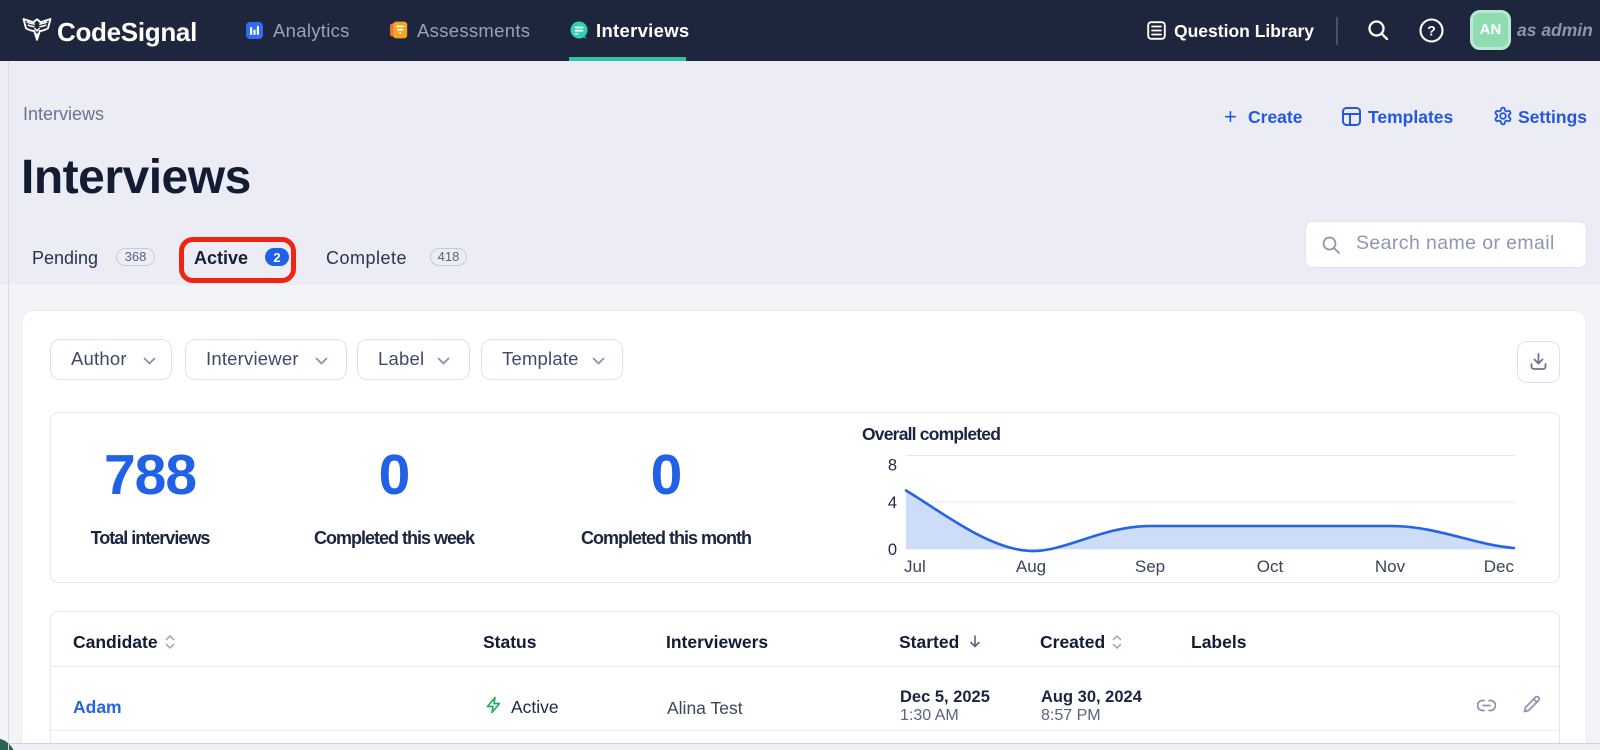  What do you see at coordinates (1390, 566) in the screenshot?
I see `svg-text: Nov` at bounding box center [1390, 566].